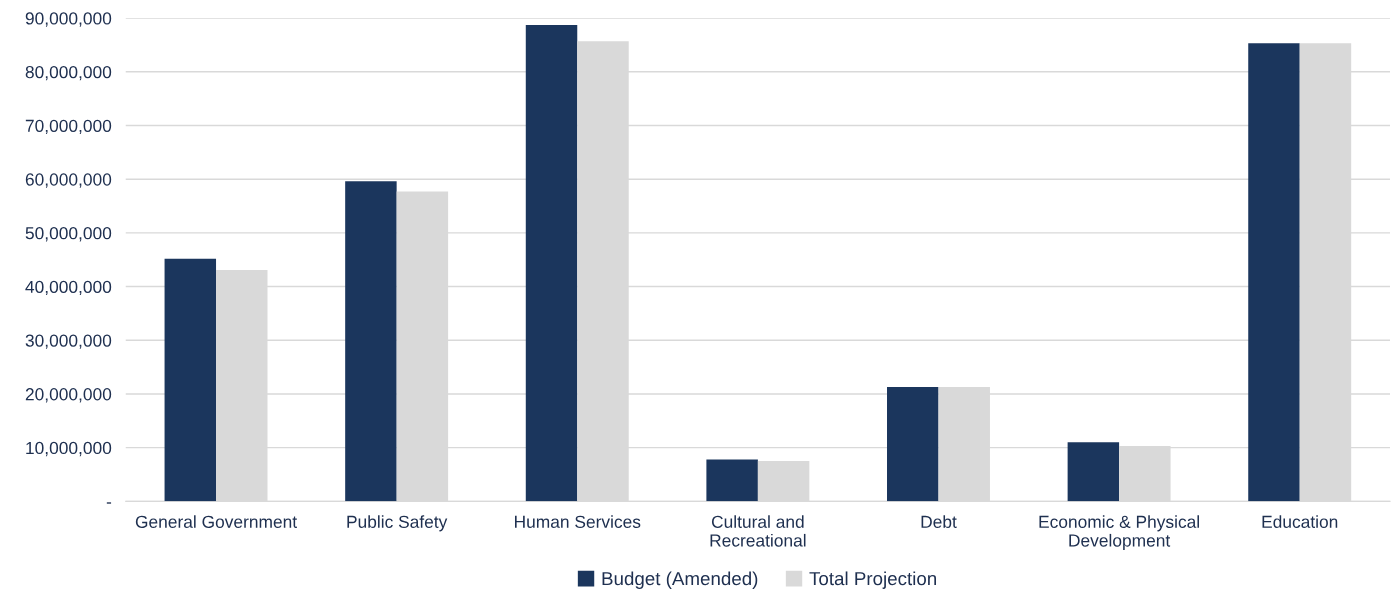 Image resolution: width=1397 pixels, height=604 pixels. What do you see at coordinates (68, 341) in the screenshot?
I see `y-tick-label: 30,000,000` at bounding box center [68, 341].